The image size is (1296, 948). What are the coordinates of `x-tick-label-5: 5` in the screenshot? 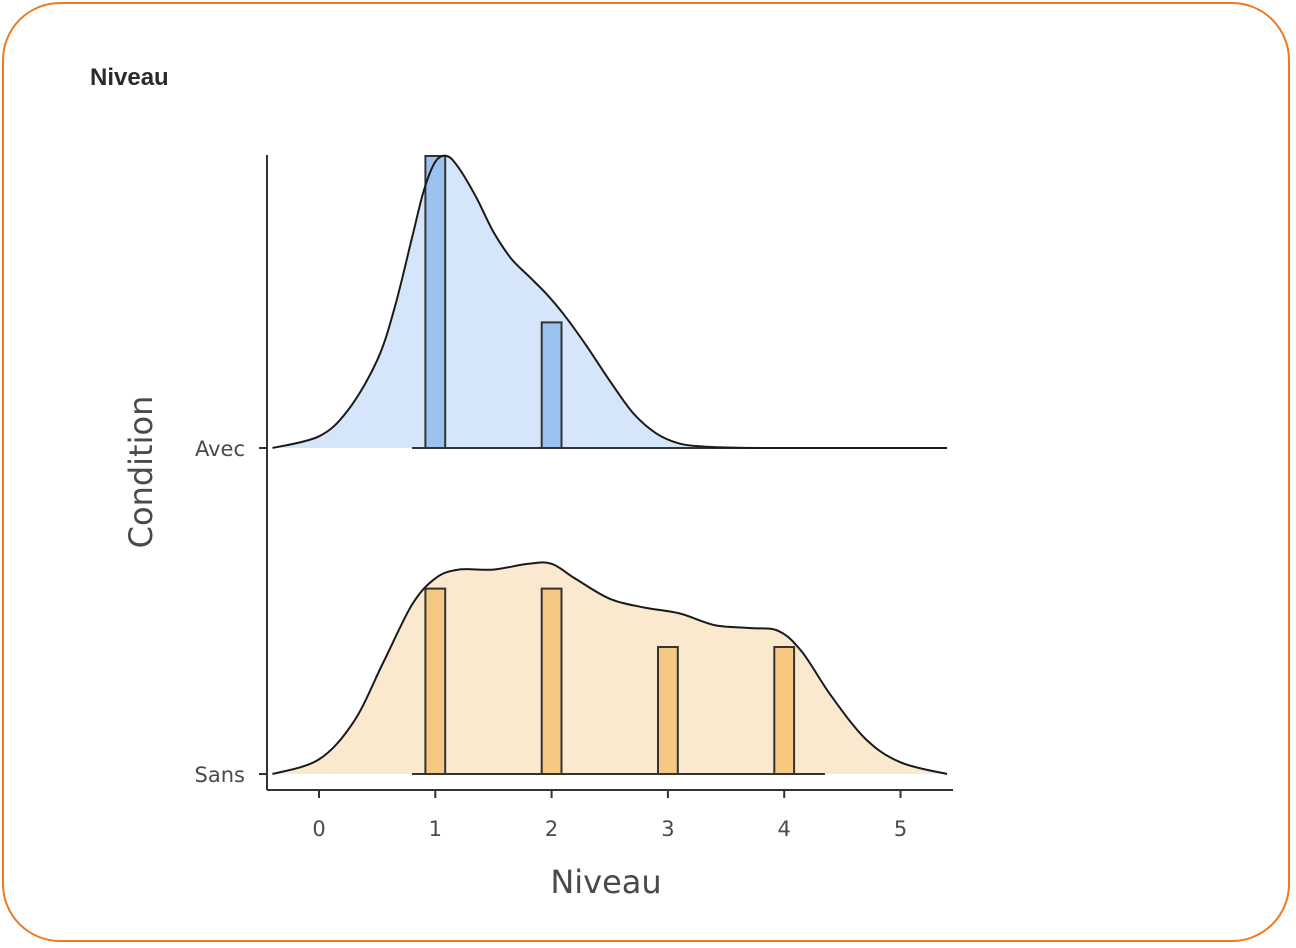 It's located at (900, 829).